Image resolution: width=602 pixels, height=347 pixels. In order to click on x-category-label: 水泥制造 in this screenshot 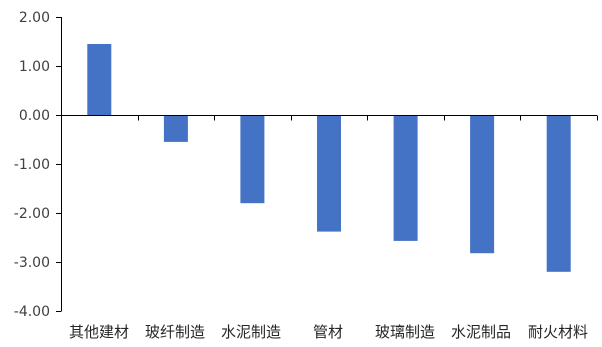, I will do `click(251, 332)`.